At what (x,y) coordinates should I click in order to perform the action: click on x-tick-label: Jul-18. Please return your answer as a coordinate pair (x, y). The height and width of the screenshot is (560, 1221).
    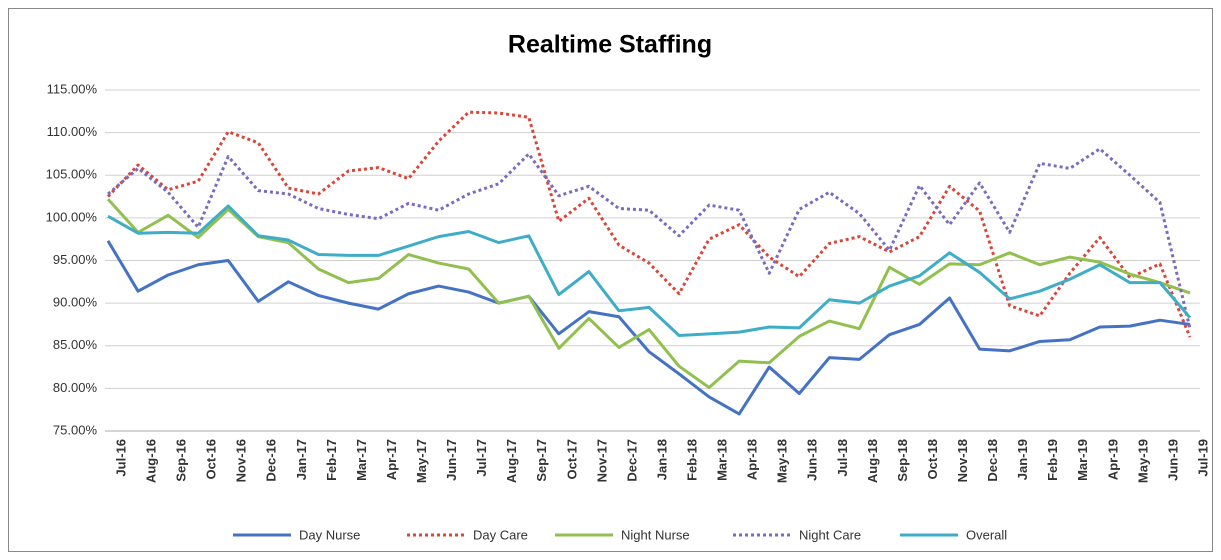
    Looking at the image, I should click on (842, 458).